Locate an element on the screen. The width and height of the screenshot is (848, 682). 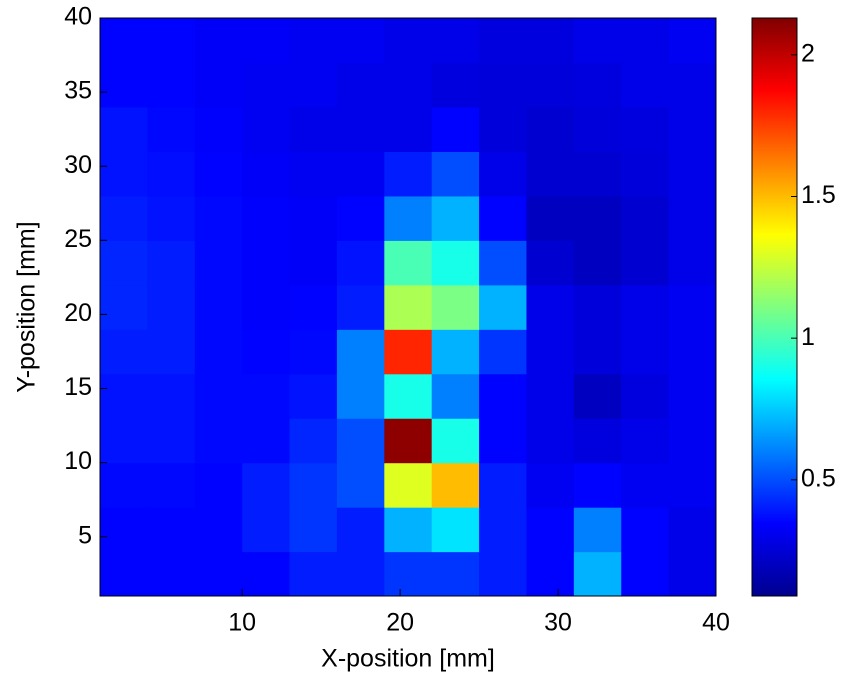
colorbar-tick-label: 1 is located at coordinates (808, 337).